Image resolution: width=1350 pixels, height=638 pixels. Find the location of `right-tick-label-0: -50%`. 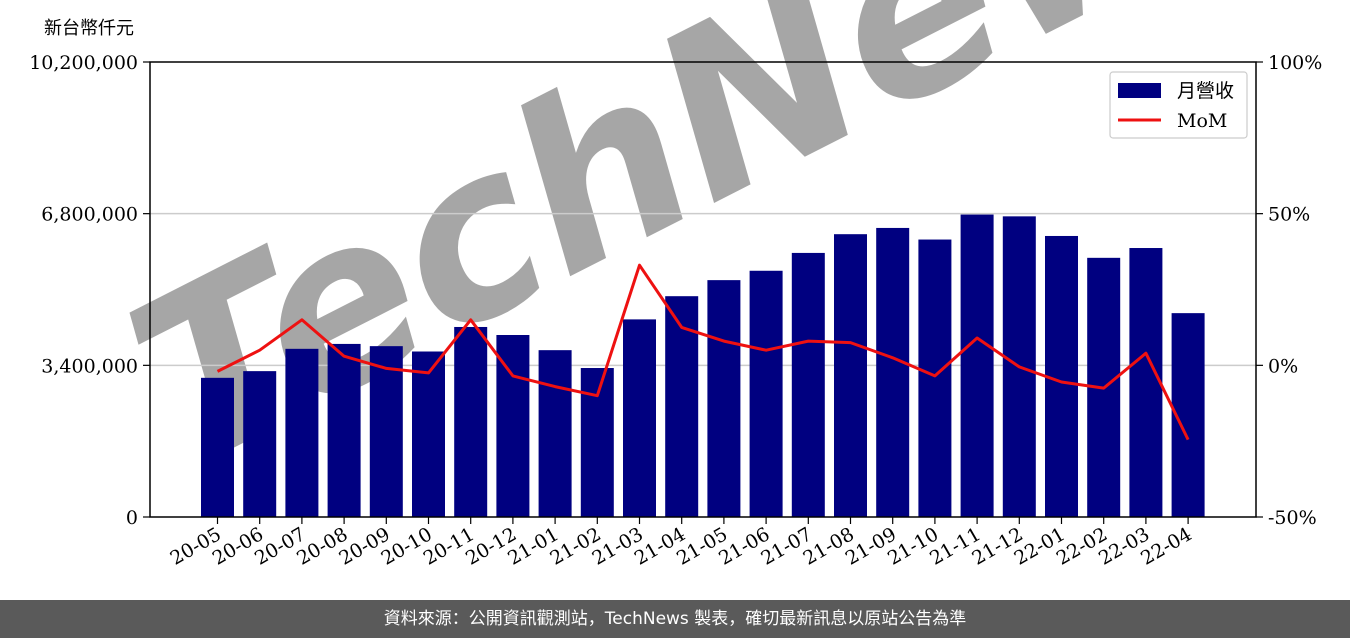

right-tick-label-0: -50% is located at coordinates (1292, 518).